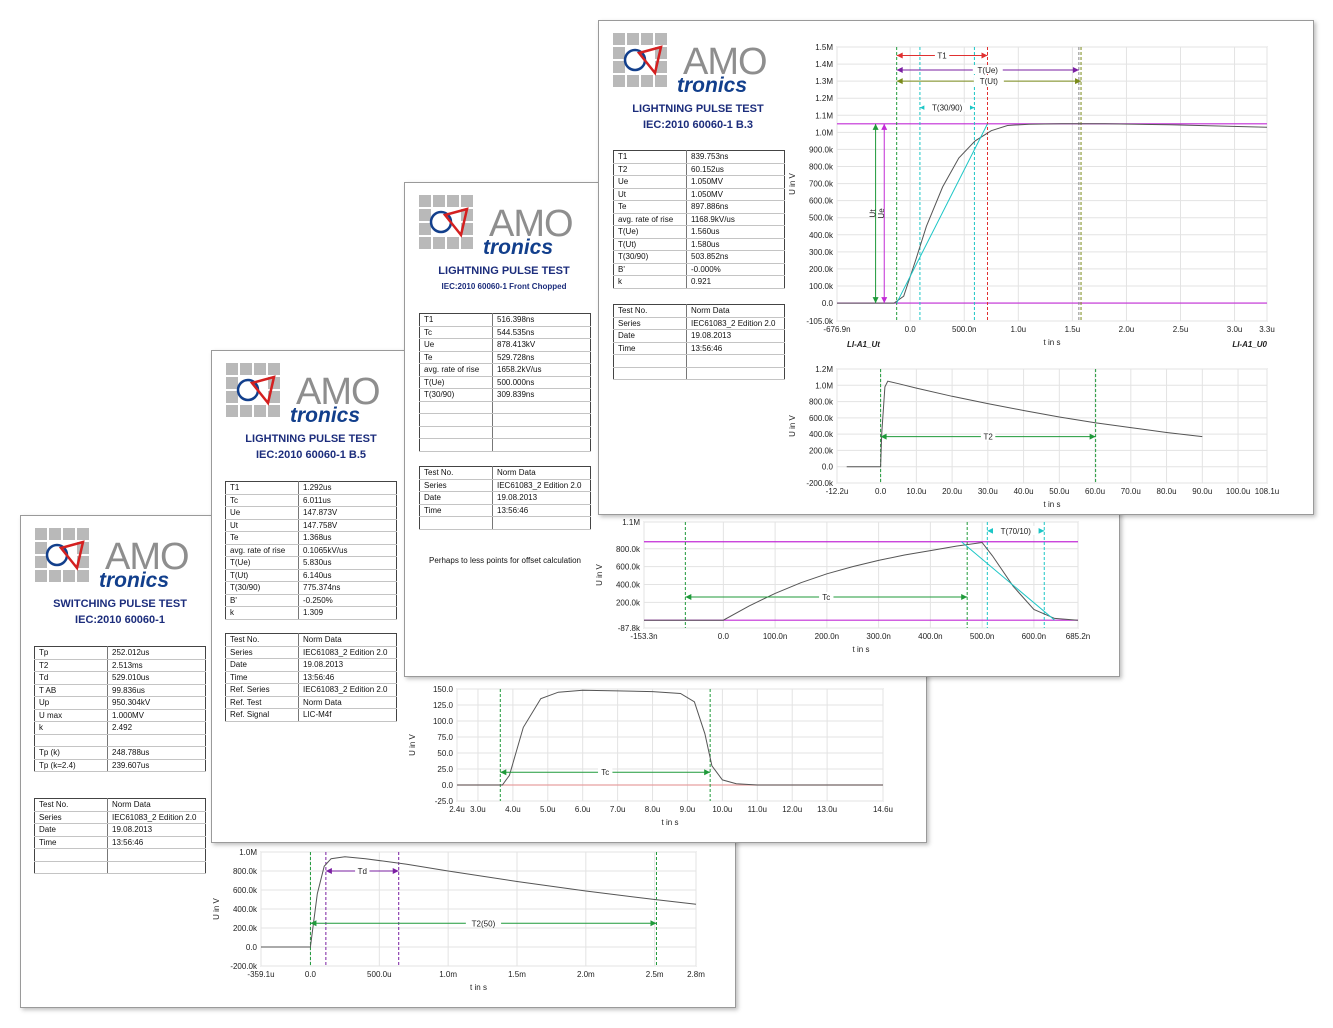 The height and width of the screenshot is (1028, 1333). Describe the element at coordinates (988, 70) in the screenshot. I see `marker-label: T(Ue)` at that location.